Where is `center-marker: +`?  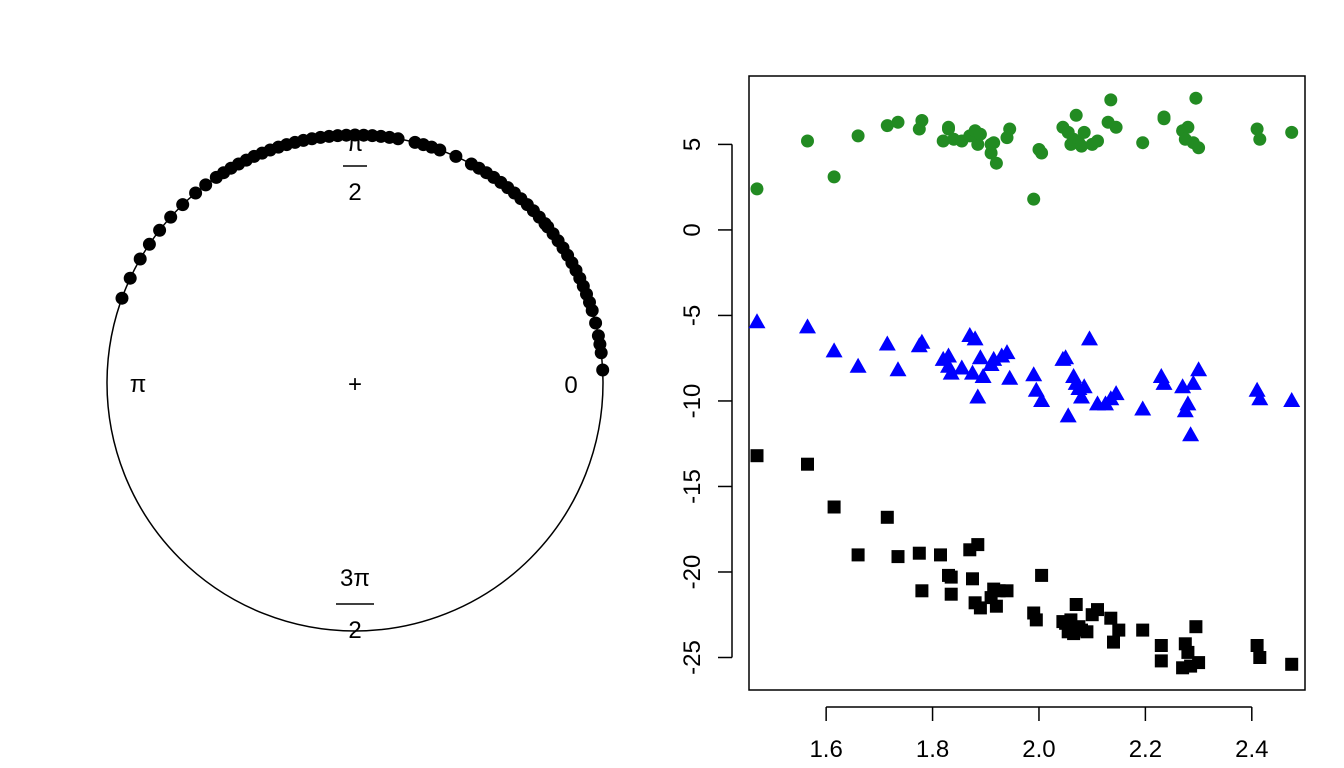
center-marker: + is located at coordinates (355, 384).